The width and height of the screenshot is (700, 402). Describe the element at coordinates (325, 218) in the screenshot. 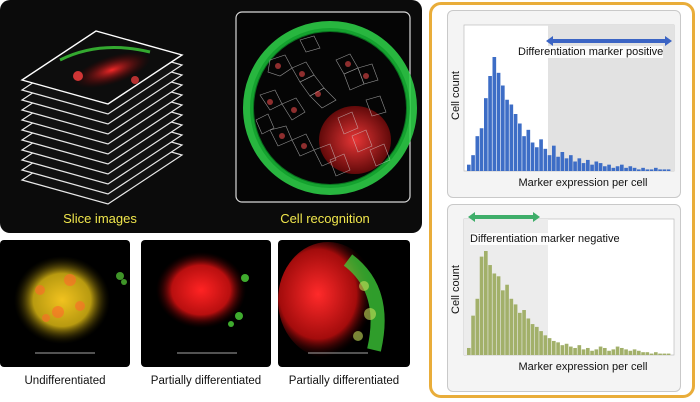

I see `cell-recognition-caption: Cell recognition` at that location.